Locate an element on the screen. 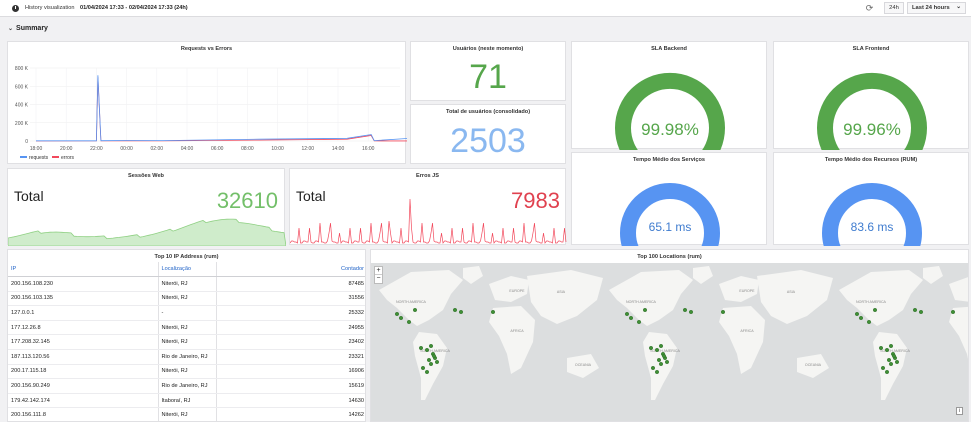 This screenshot has height=422, width=971. table-row: 200.156.90.249 Rio de Janeiro, RJ 15619 is located at coordinates (186, 386).